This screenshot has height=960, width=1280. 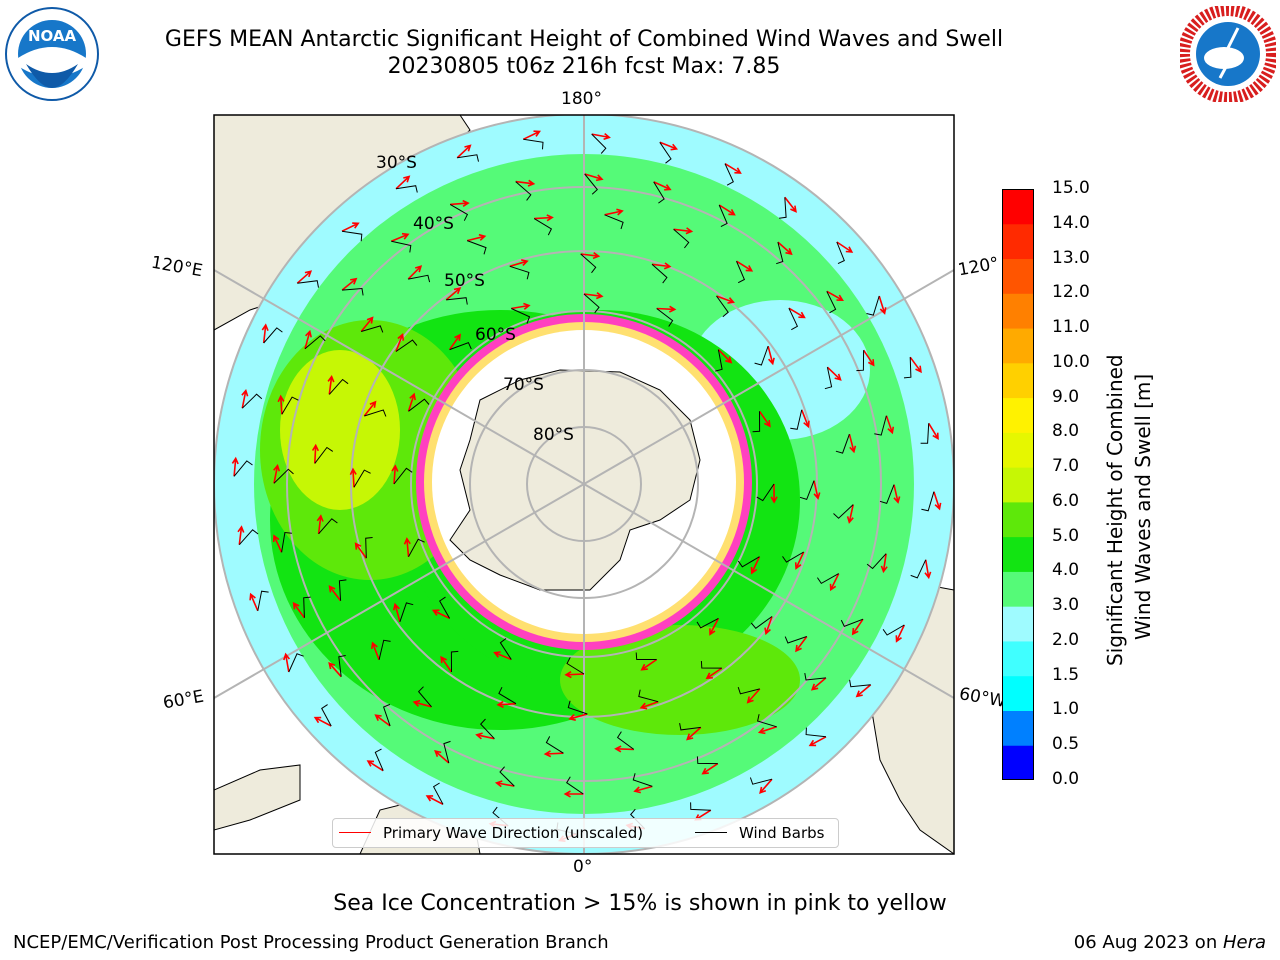 I want to click on colorbar-tick-label: 8.0, so click(x=1066, y=431).